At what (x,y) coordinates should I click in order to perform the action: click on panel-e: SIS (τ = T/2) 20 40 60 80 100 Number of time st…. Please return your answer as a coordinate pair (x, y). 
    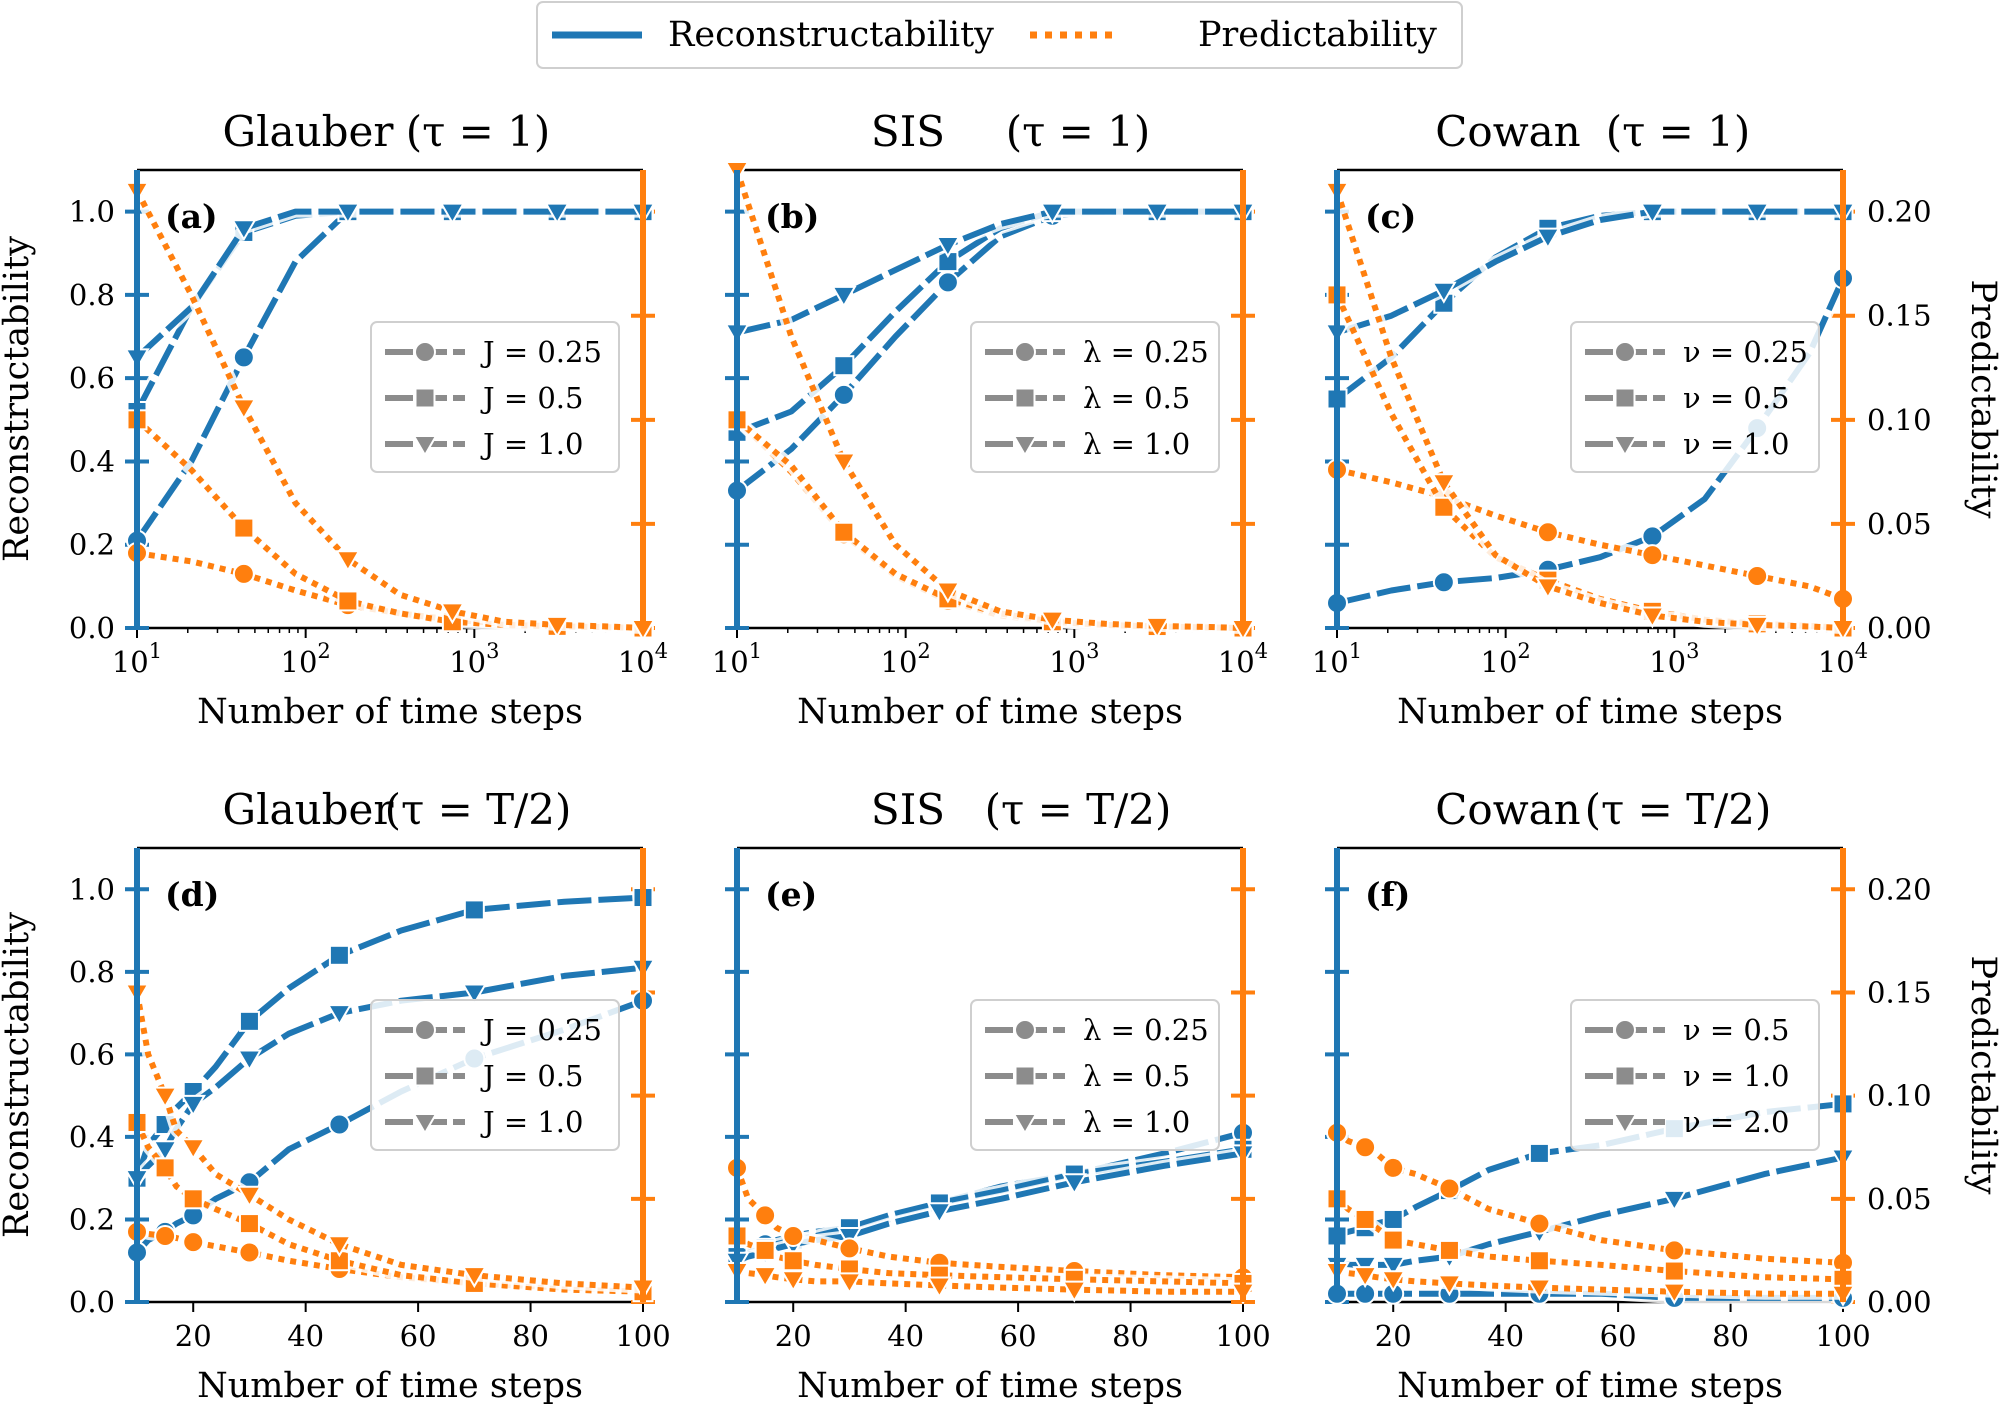
    Looking at the image, I should click on (997, 1095).